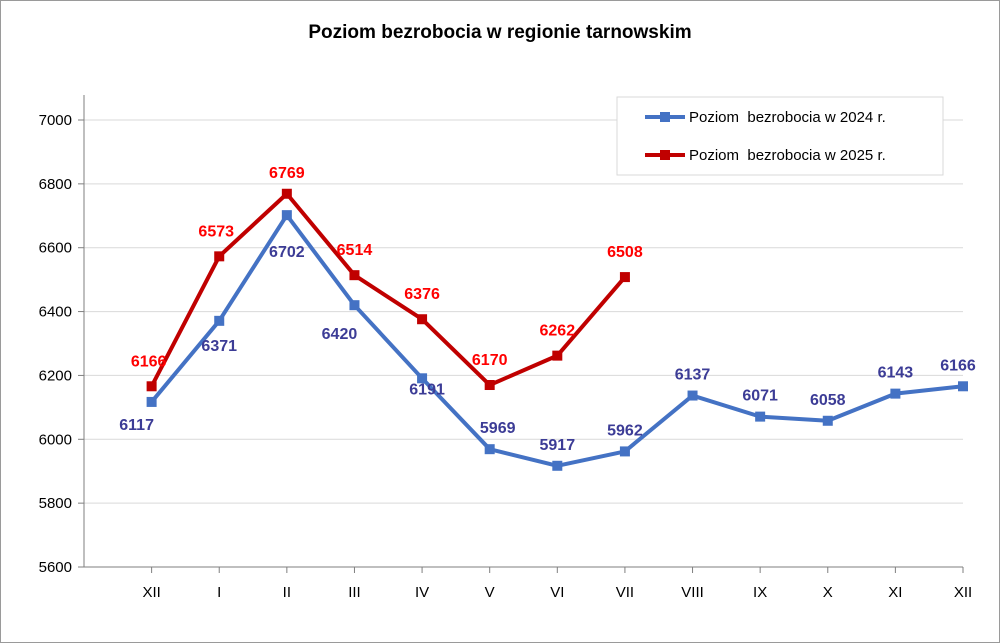 The height and width of the screenshot is (643, 1000). I want to click on y-tick-label: 5600, so click(55, 567).